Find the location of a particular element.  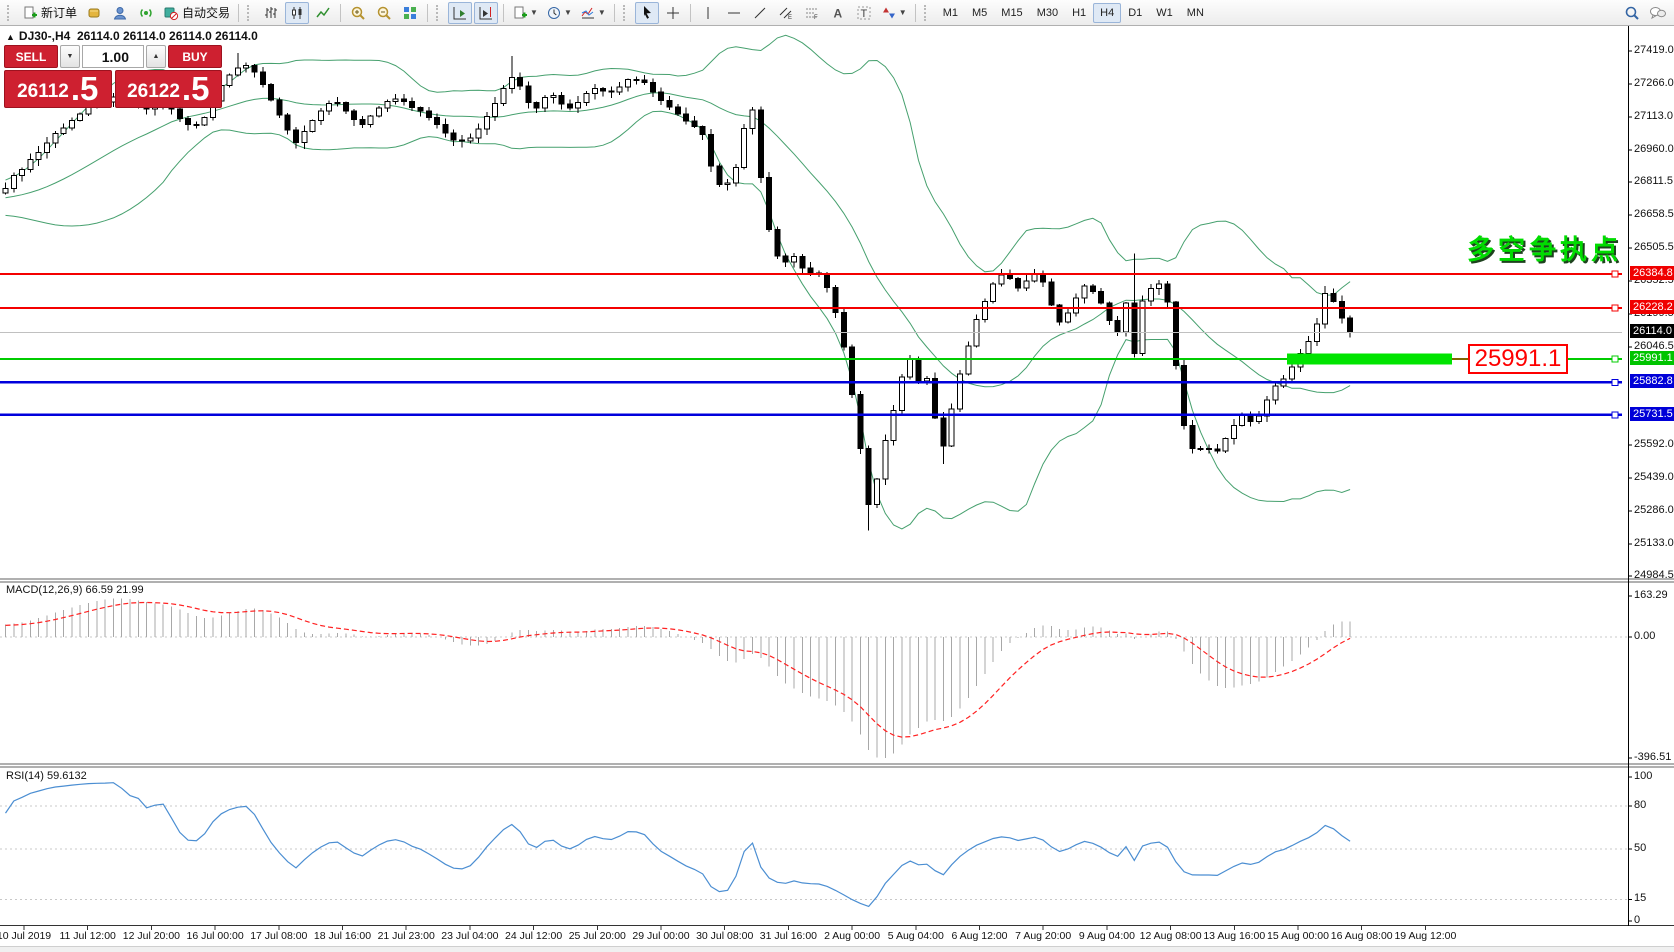

sell-price-main: 26112 is located at coordinates (43, 91).